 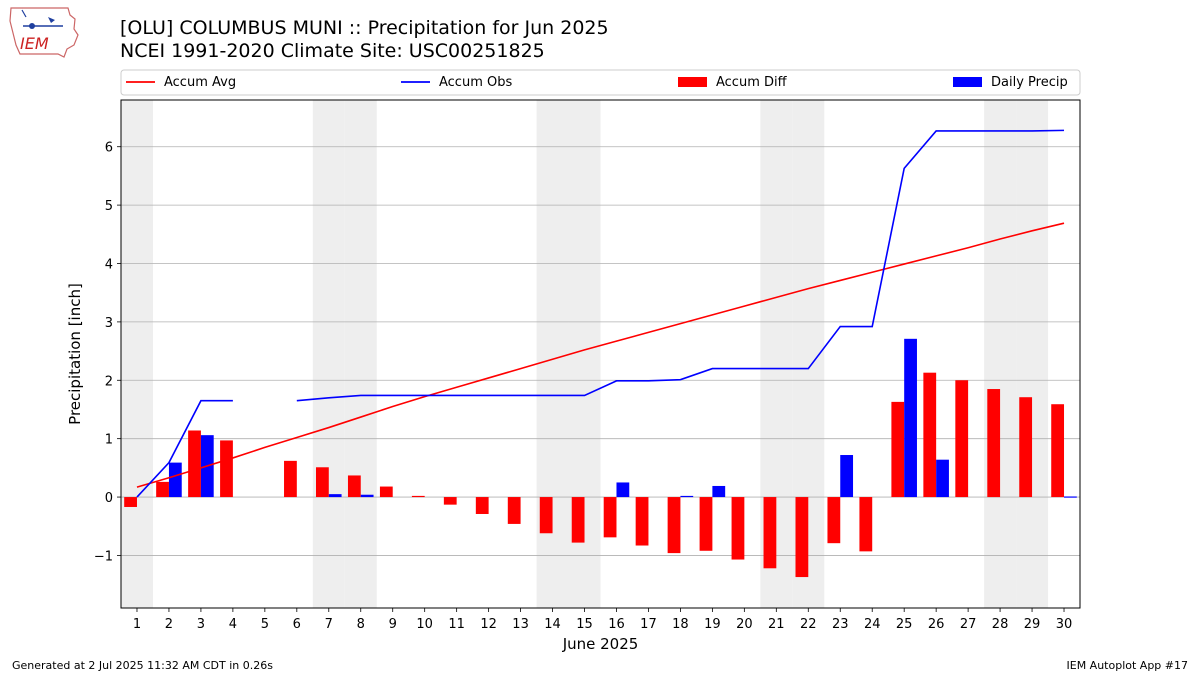 I want to click on legend: Accum Avg Accum Obs Accum Diff Daily Precip, so click(x=600, y=82).